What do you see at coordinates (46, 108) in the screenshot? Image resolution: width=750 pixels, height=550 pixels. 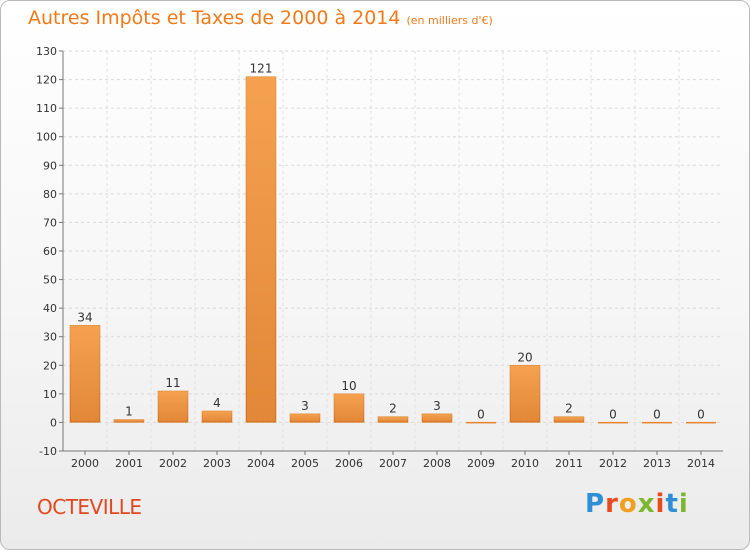 I see `y-tick-label: 110` at bounding box center [46, 108].